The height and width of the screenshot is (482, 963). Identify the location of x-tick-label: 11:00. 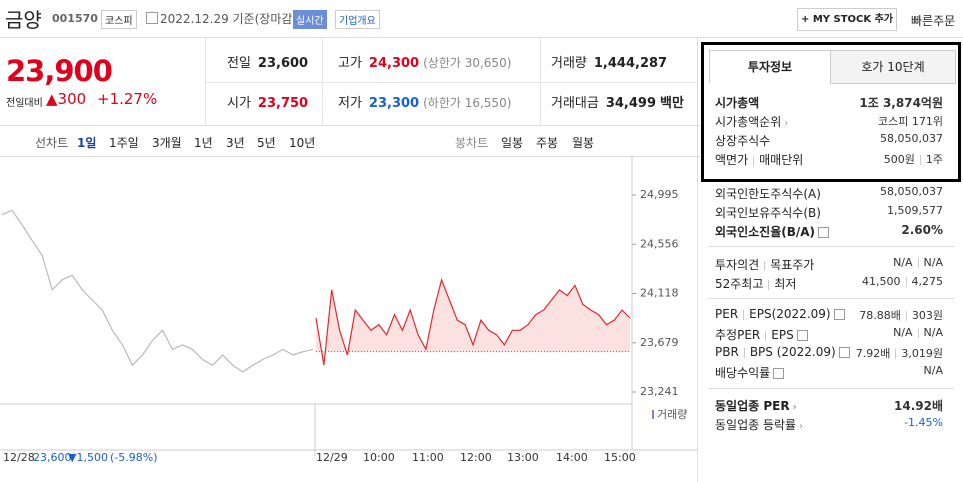
(428, 457).